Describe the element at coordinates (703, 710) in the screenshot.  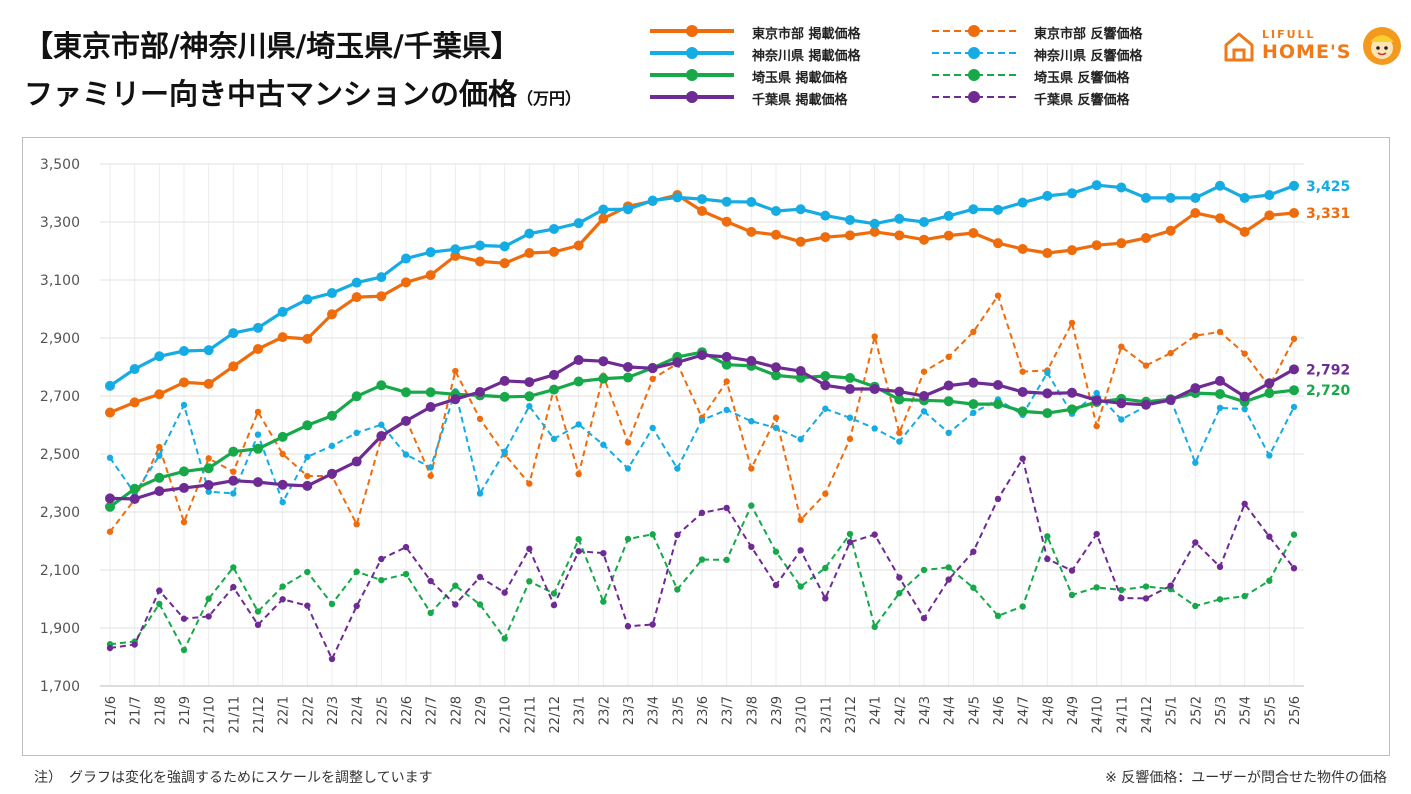
I see `x-tick-label: 23/6` at that location.